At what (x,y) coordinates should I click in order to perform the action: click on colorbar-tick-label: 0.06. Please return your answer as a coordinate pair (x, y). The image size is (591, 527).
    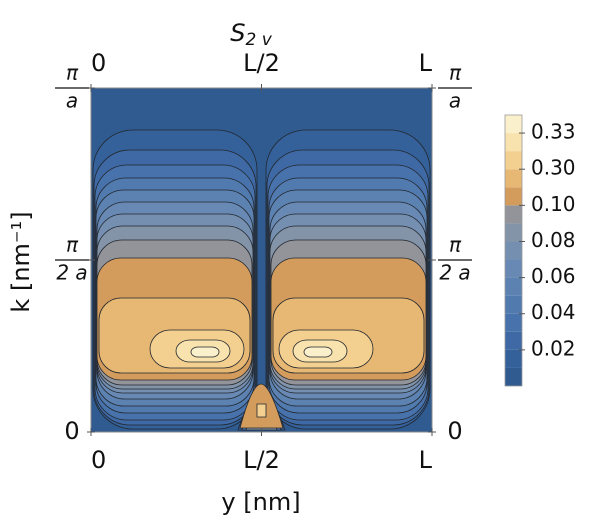
    Looking at the image, I should click on (553, 276).